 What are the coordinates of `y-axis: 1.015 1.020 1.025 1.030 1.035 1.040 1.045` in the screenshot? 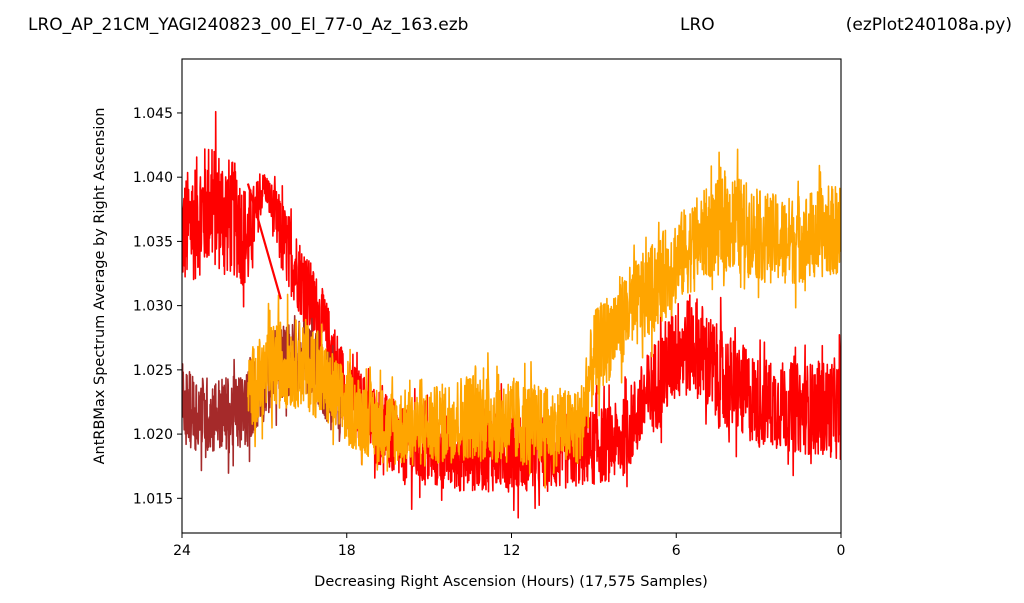 It's located at (157, 306).